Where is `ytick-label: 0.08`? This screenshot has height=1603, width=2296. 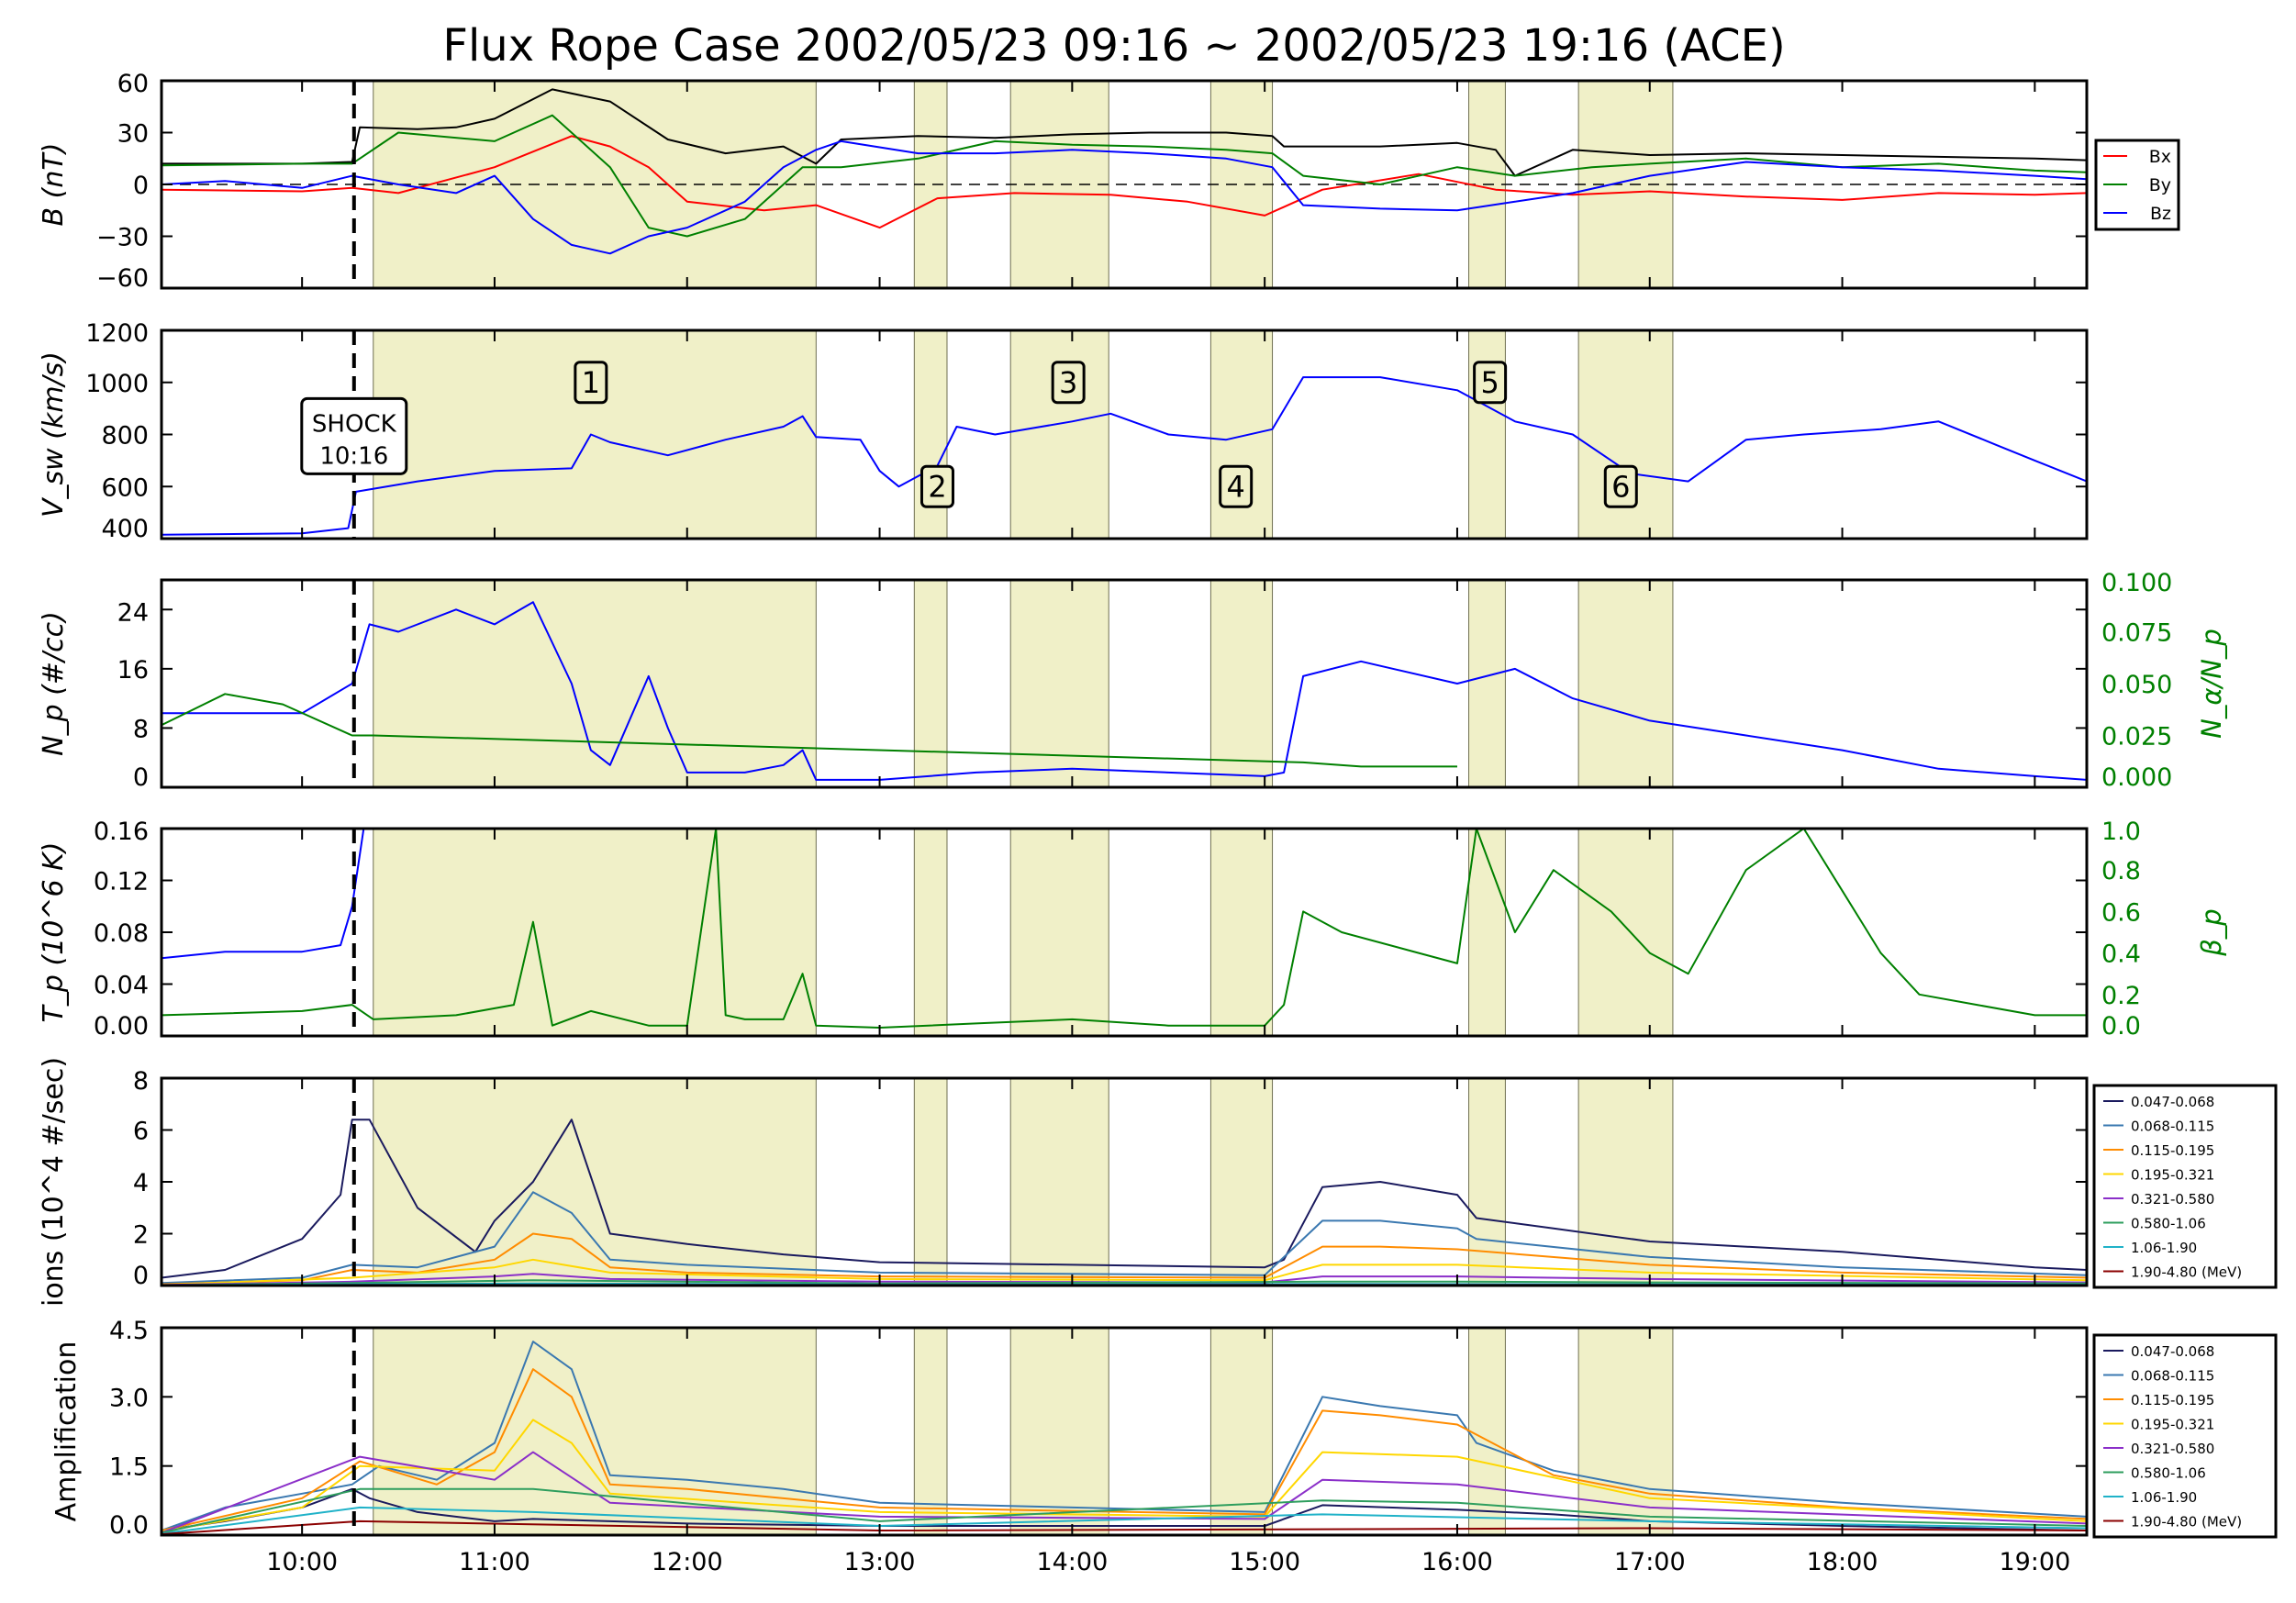 ytick-label: 0.08 is located at coordinates (121, 933).